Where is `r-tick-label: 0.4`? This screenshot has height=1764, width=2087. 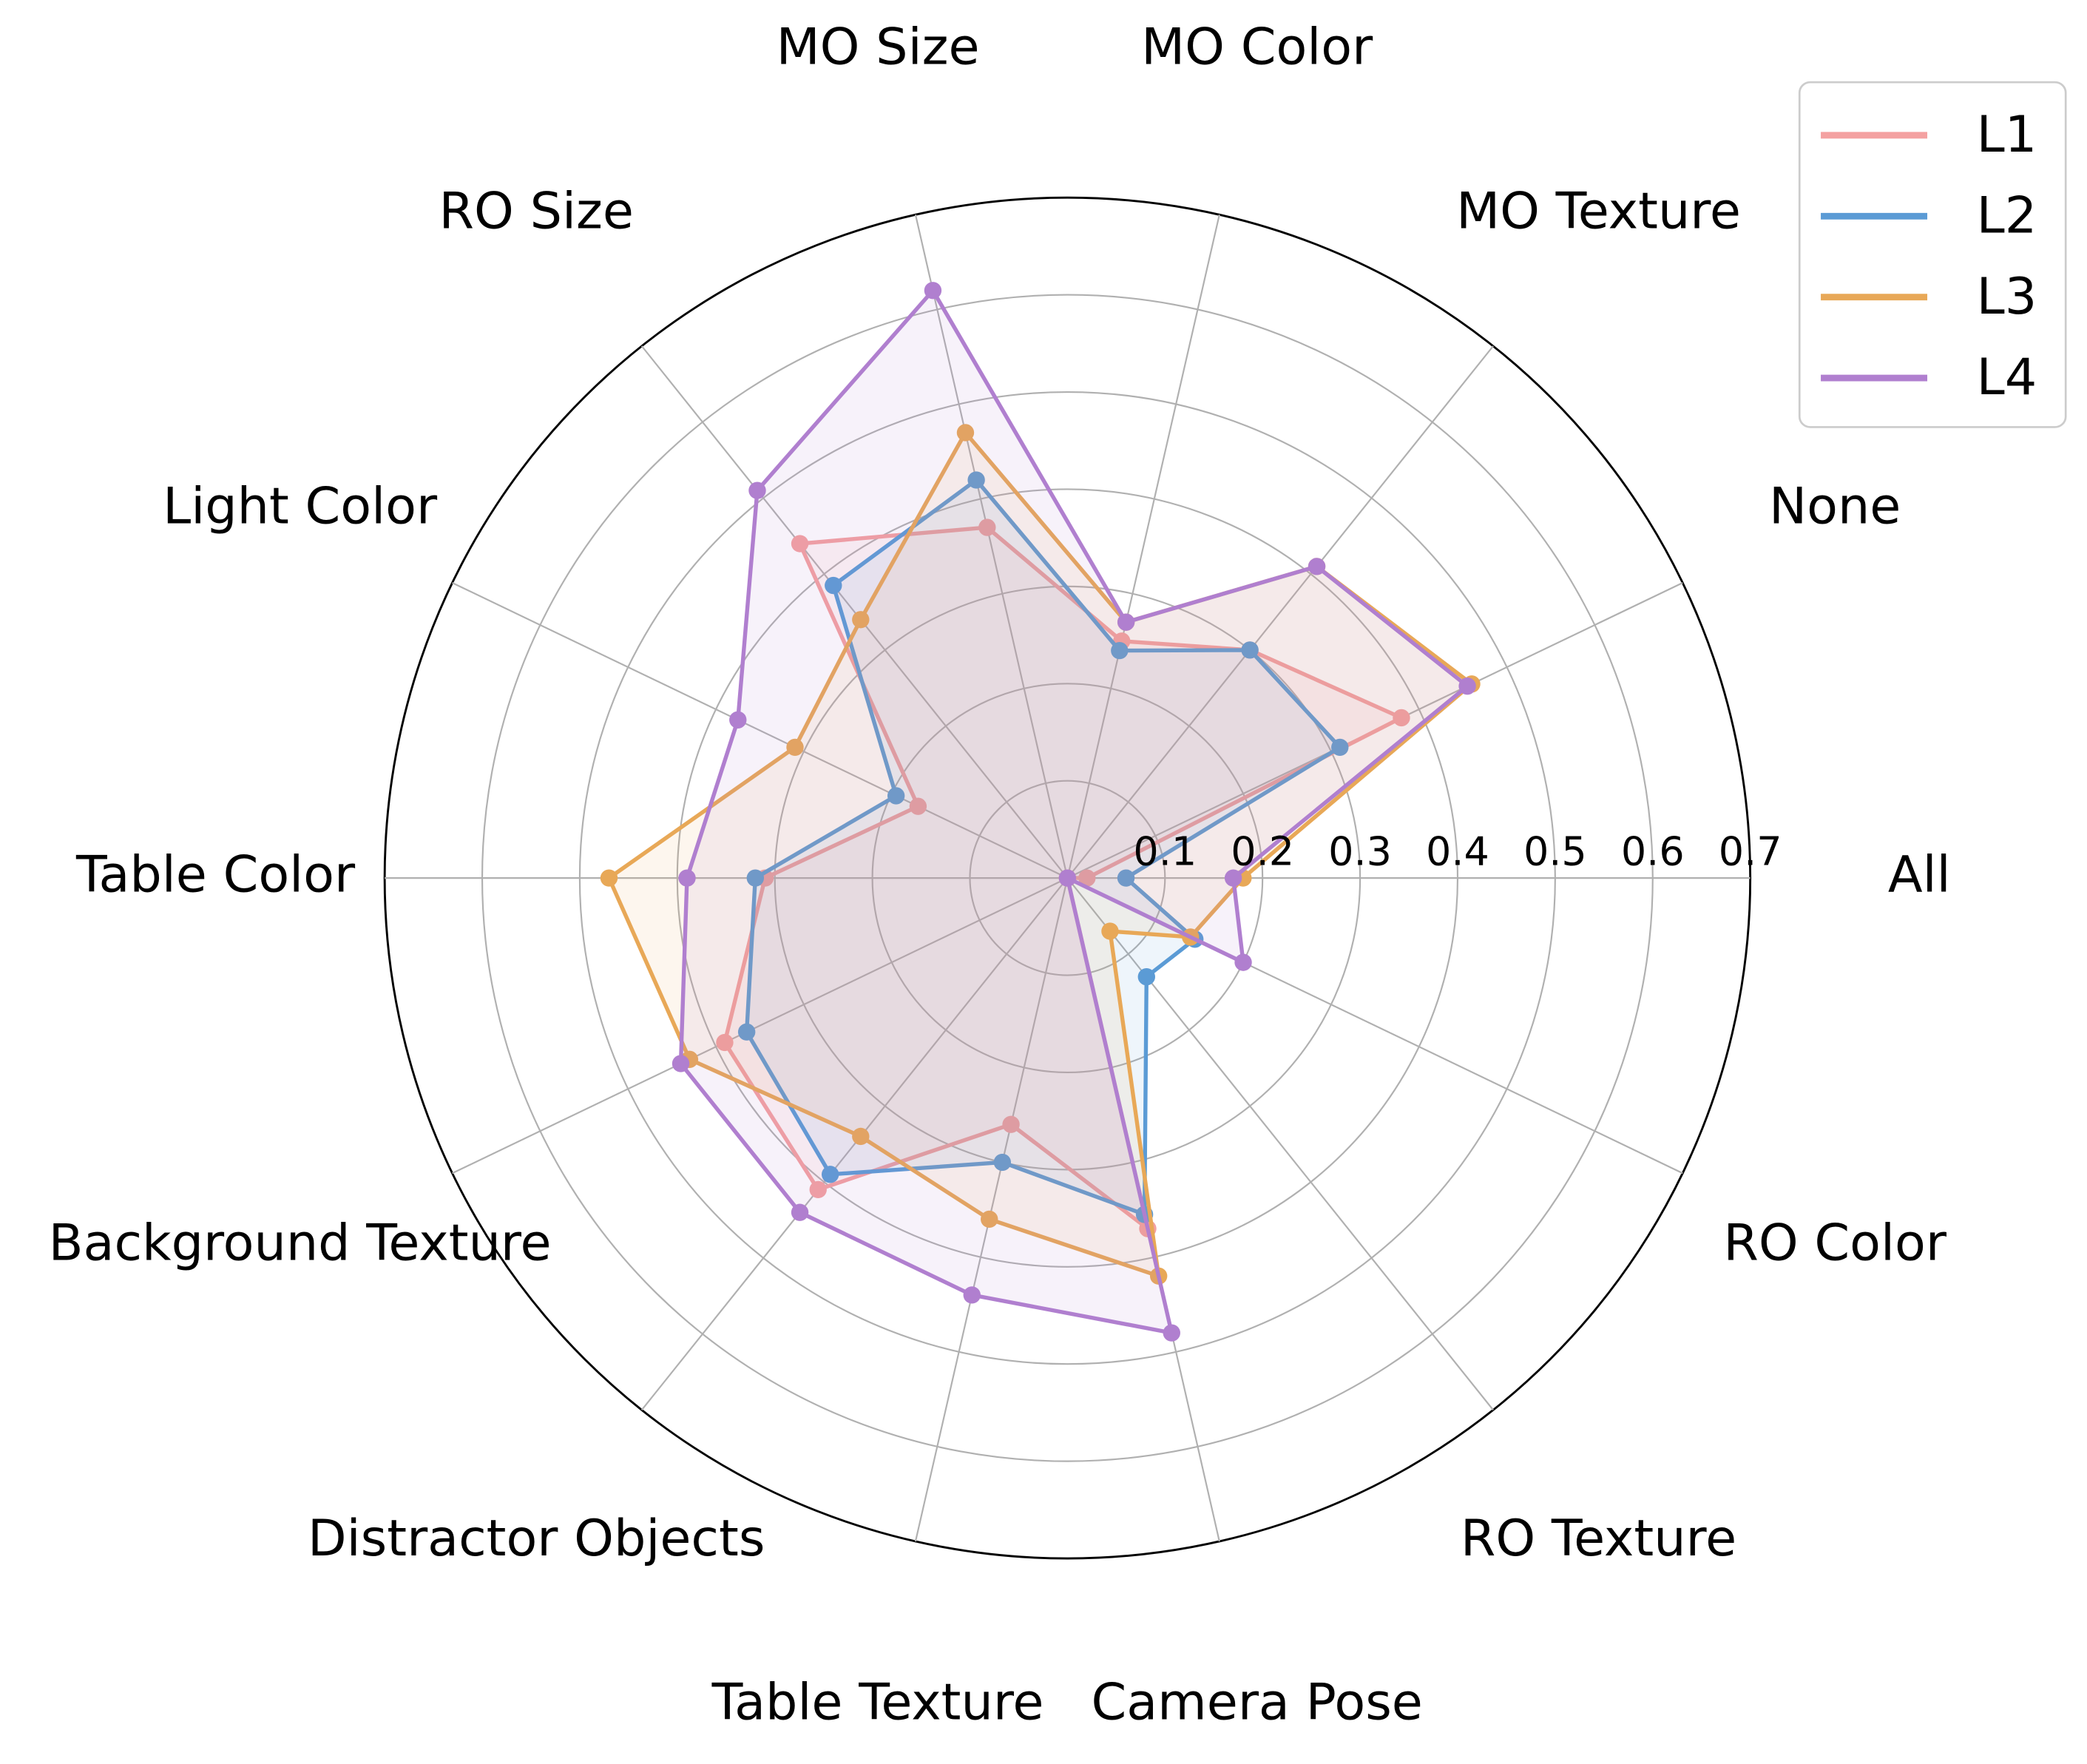
r-tick-label: 0.4 is located at coordinates (1457, 851).